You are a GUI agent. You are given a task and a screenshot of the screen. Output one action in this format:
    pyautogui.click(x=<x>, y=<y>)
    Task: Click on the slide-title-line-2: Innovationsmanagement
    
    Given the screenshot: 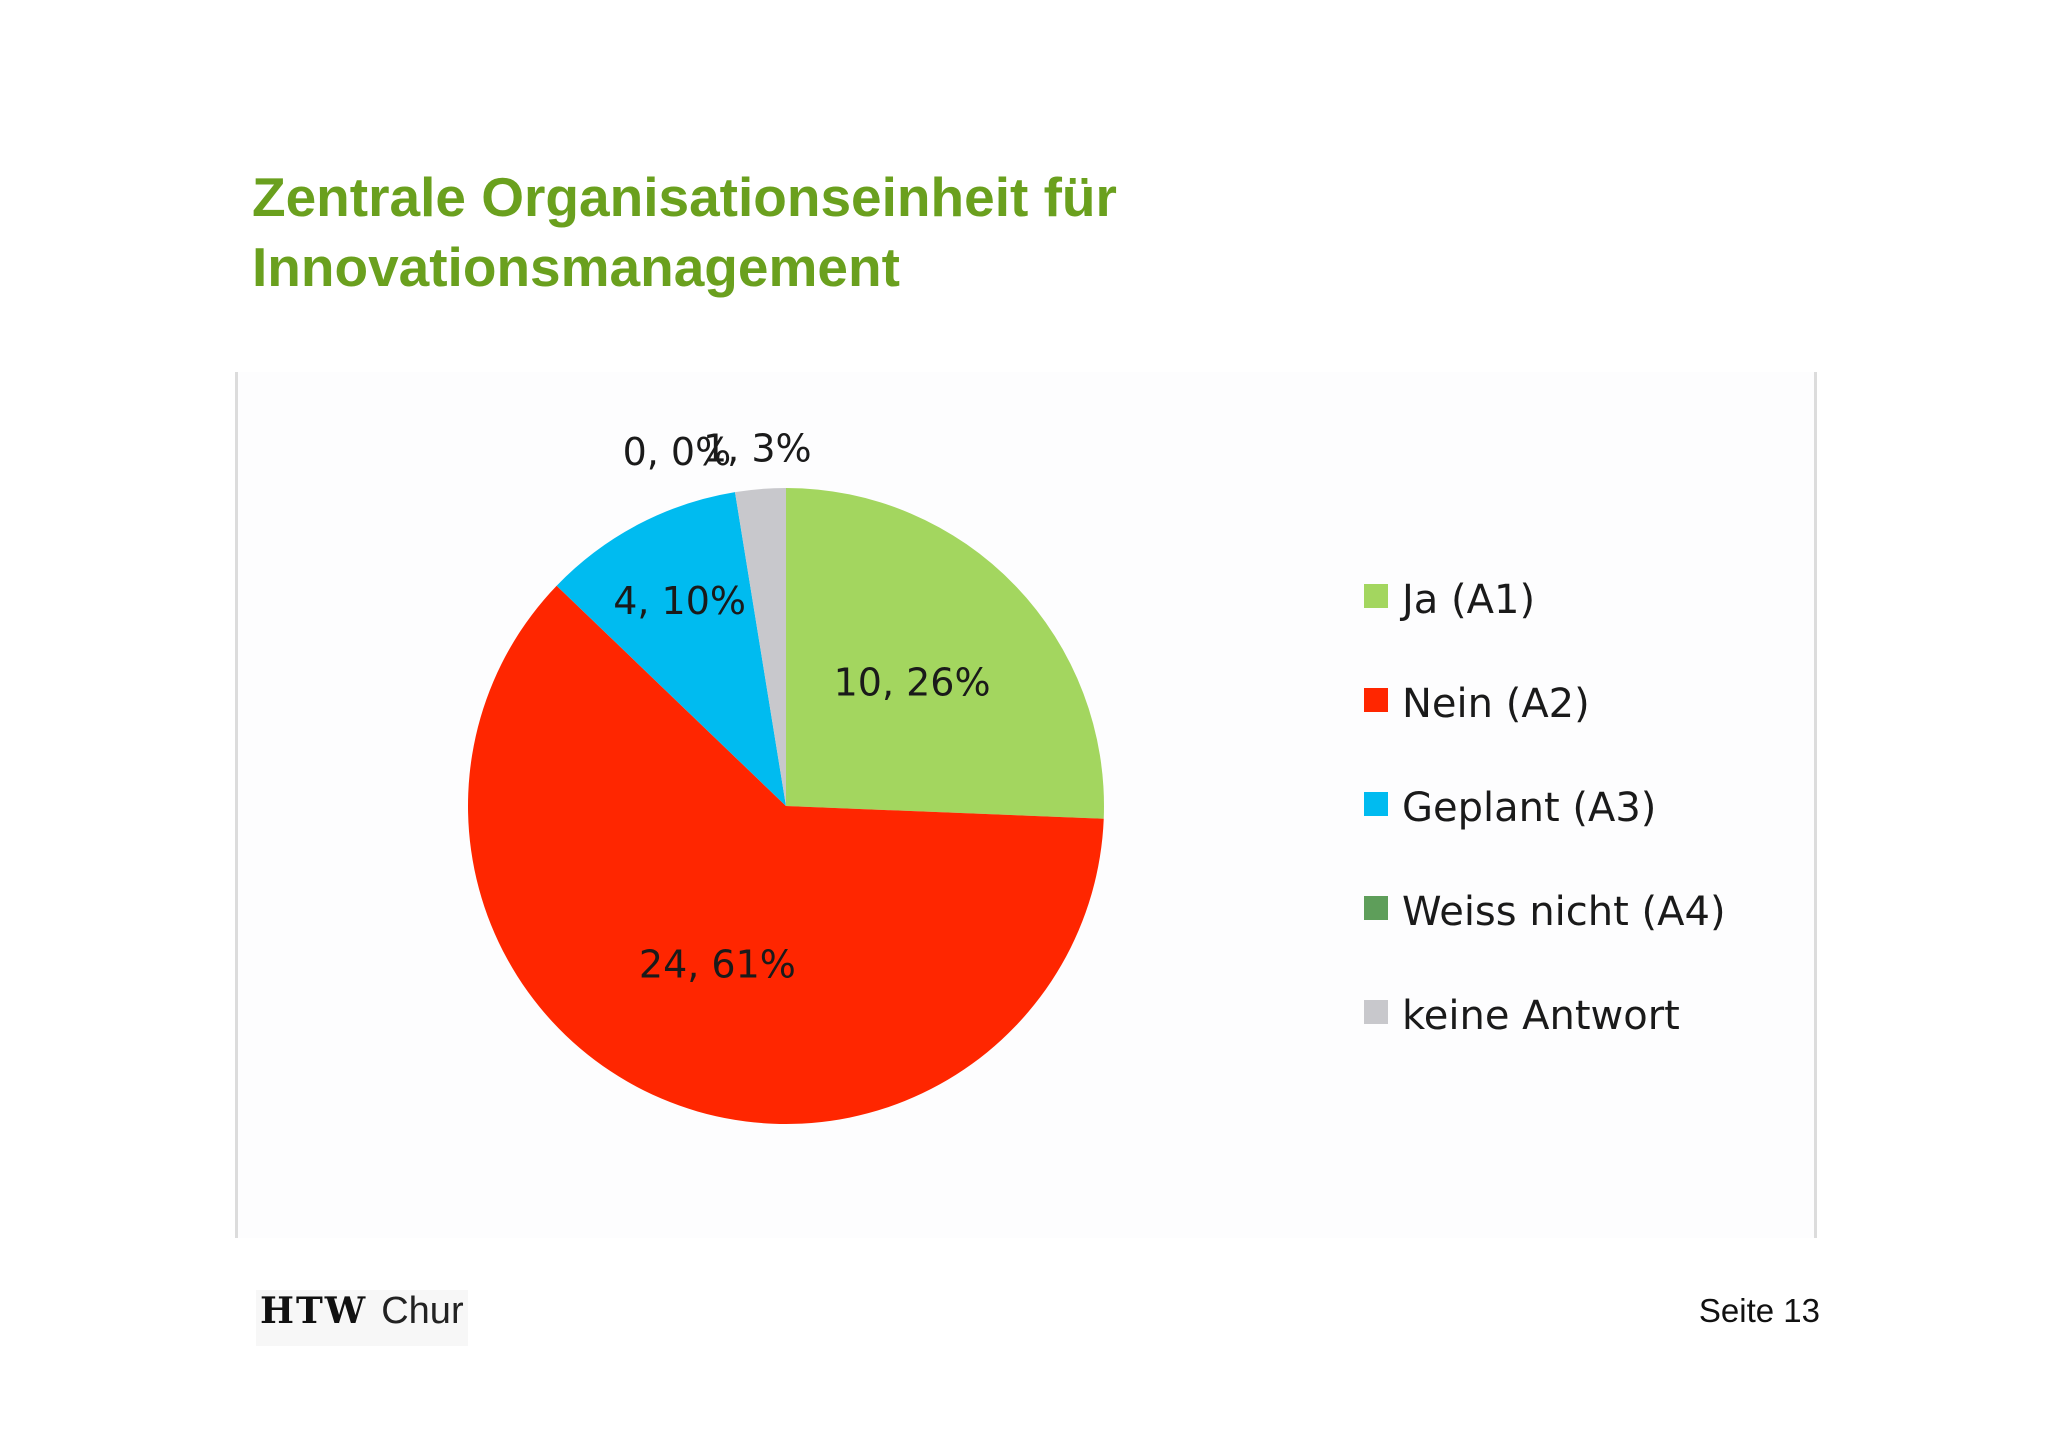 What is the action you would take?
    pyautogui.click(x=576, y=267)
    